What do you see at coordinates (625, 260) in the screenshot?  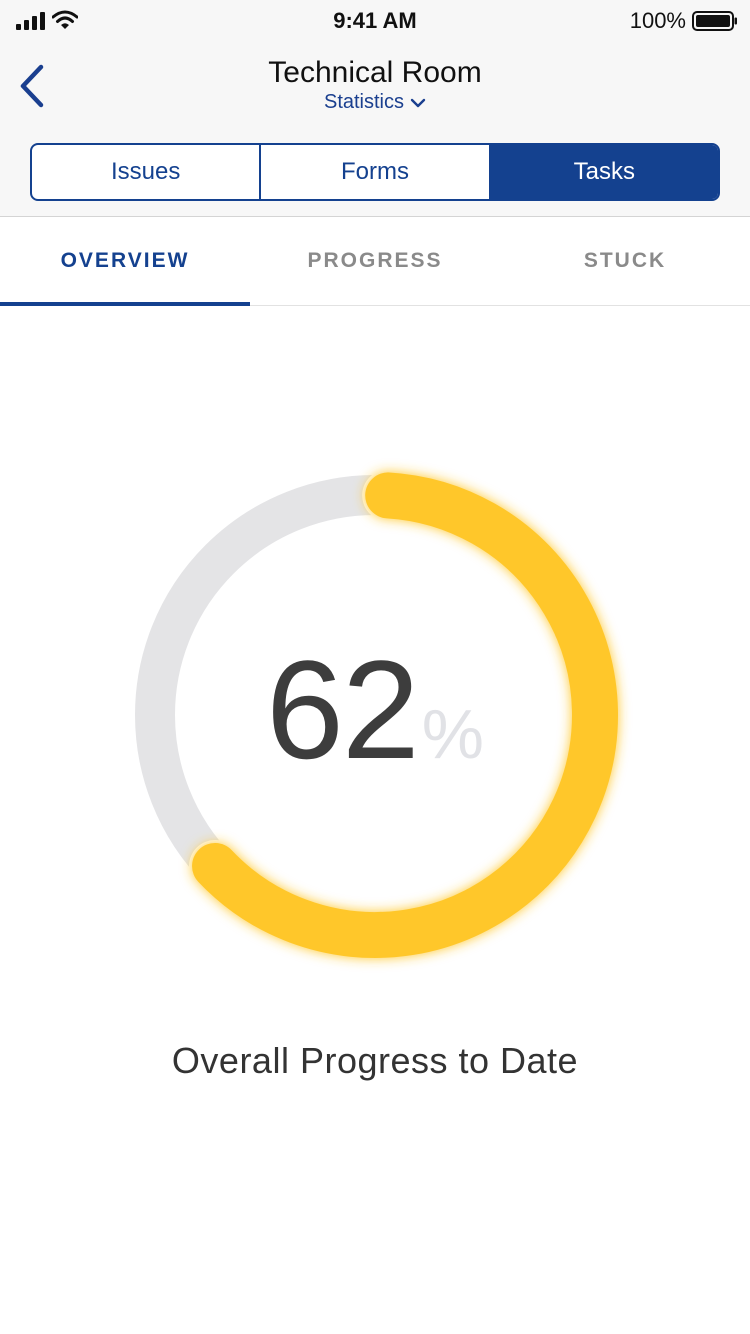 I see `tab-stuck: STUCK` at bounding box center [625, 260].